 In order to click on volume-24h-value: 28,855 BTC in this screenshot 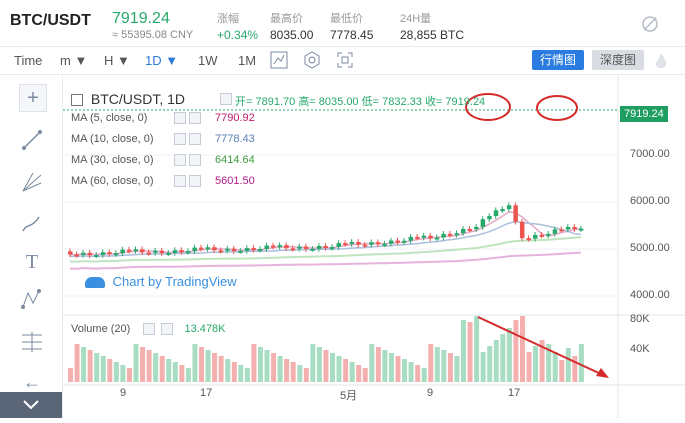, I will do `click(432, 35)`.